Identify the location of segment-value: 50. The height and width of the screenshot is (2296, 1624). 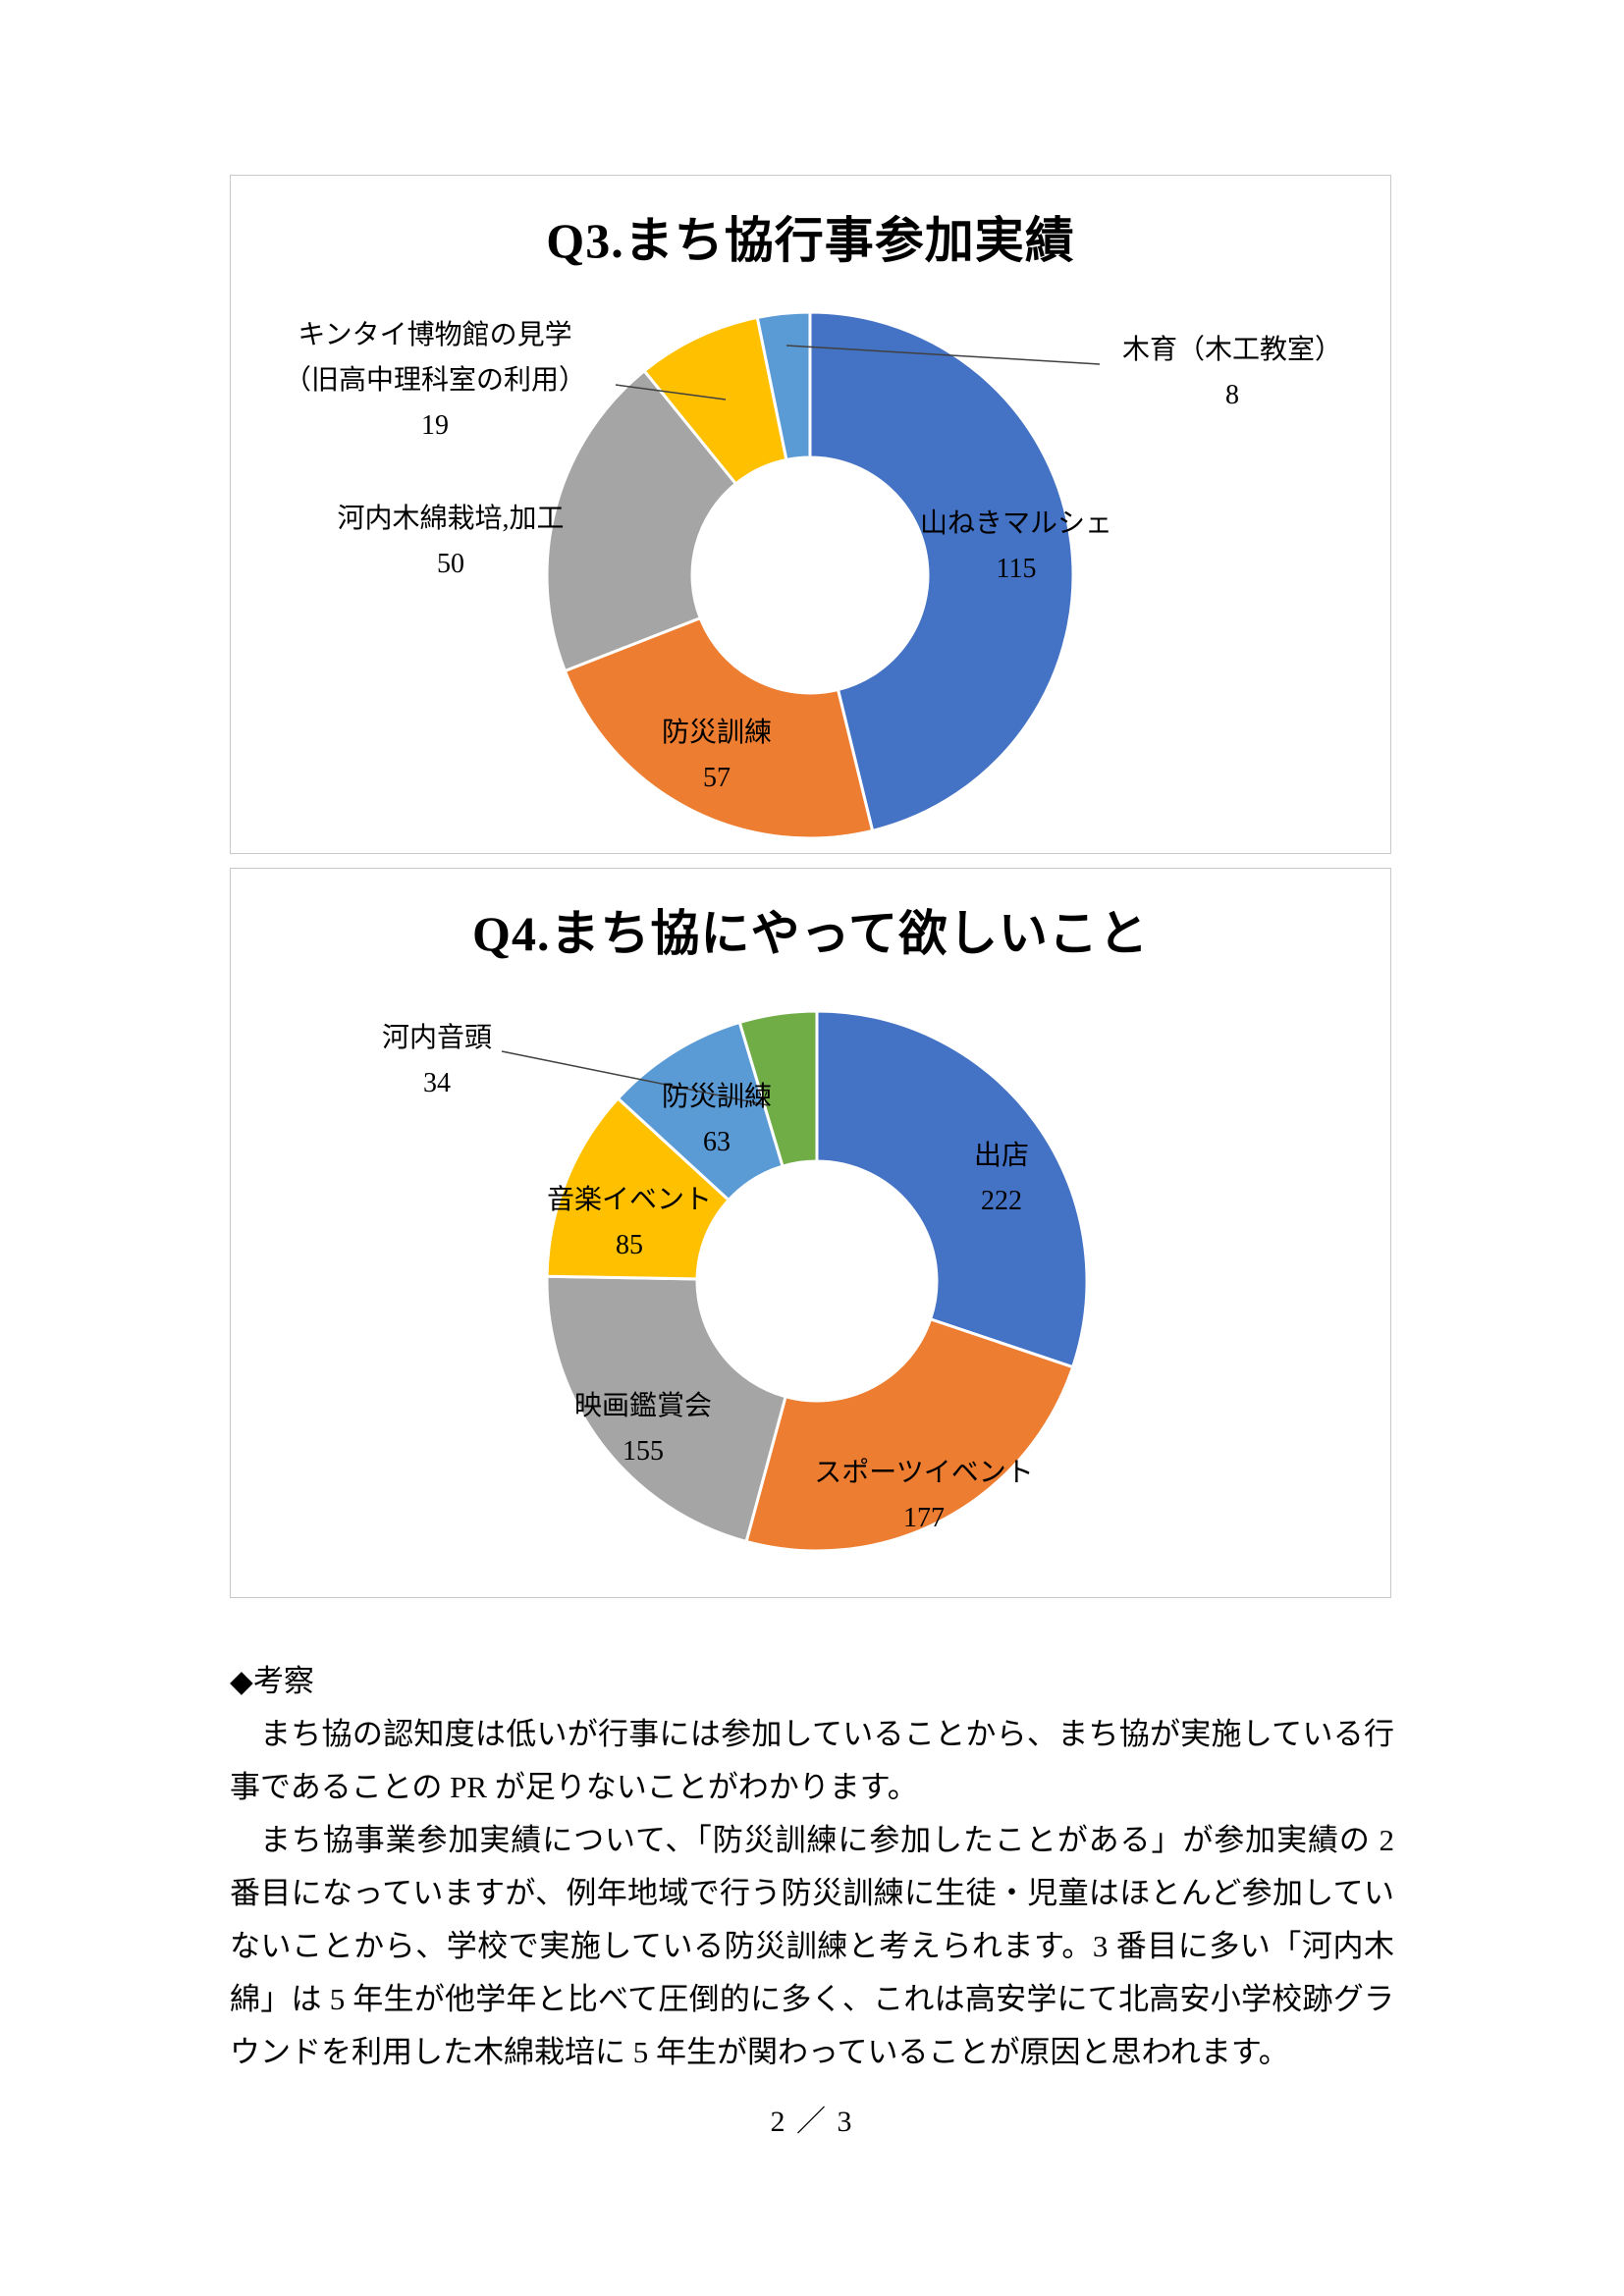
(450, 564).